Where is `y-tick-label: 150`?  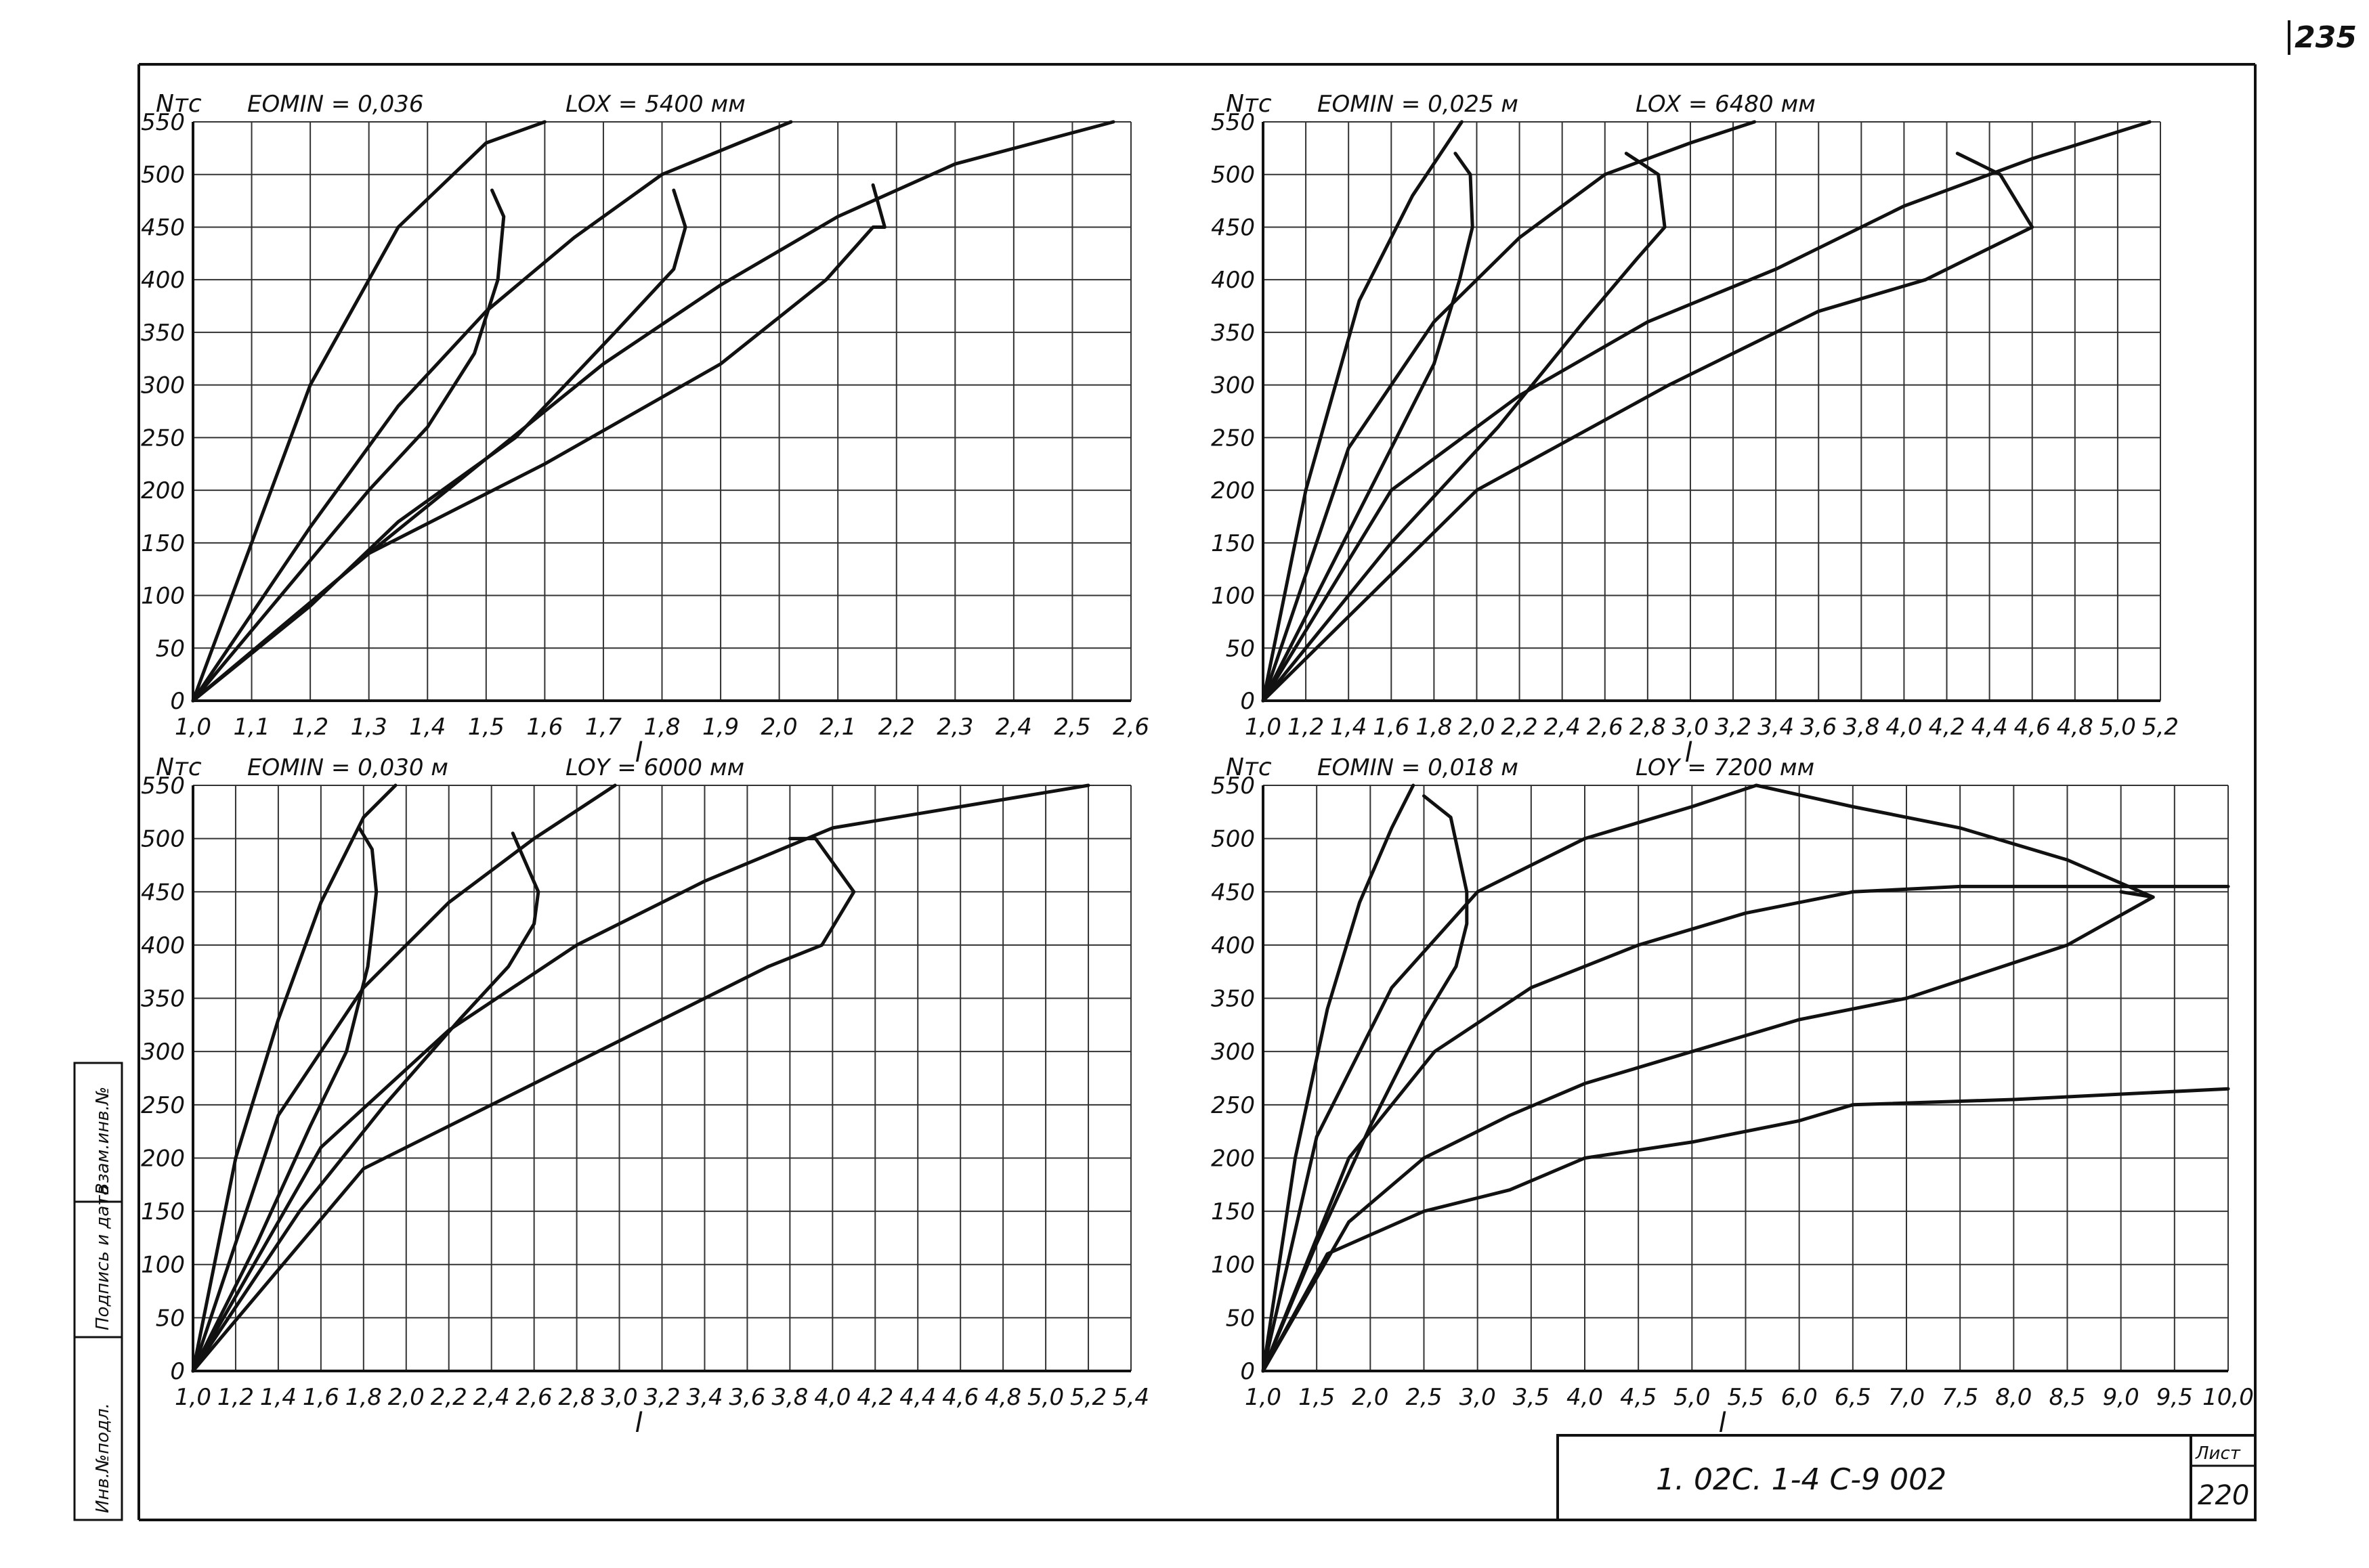
y-tick-label: 150 is located at coordinates (163, 543).